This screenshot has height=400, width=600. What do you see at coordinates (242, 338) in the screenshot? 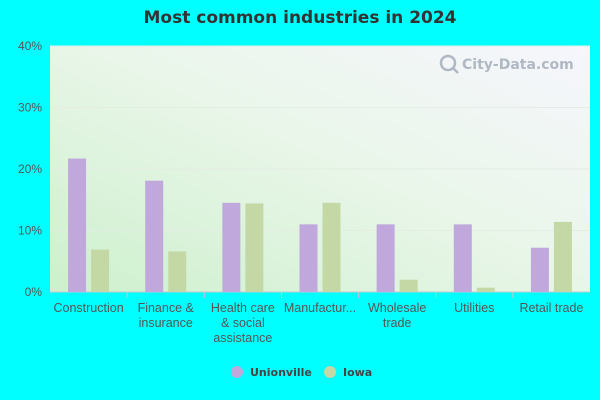
I see `x-tick-label: assistance` at bounding box center [242, 338].